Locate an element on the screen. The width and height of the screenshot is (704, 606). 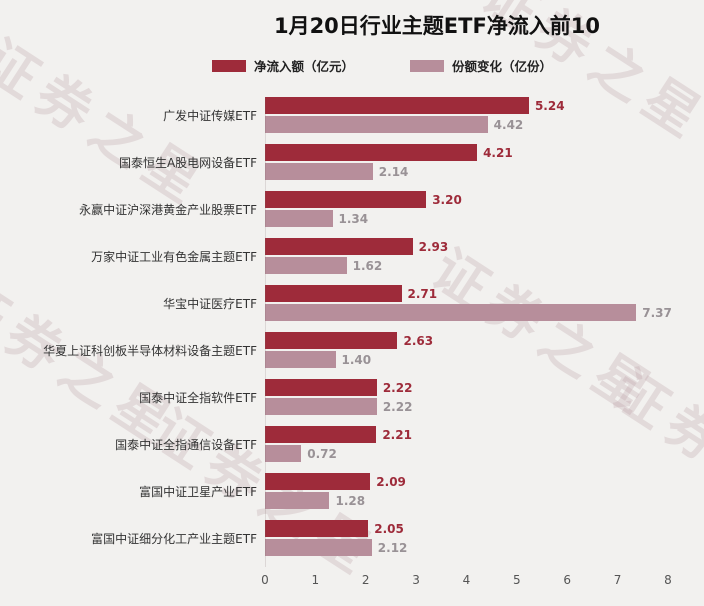
category-label: 永赢中证沪深港黄金产业股票ETF is located at coordinates (168, 209).